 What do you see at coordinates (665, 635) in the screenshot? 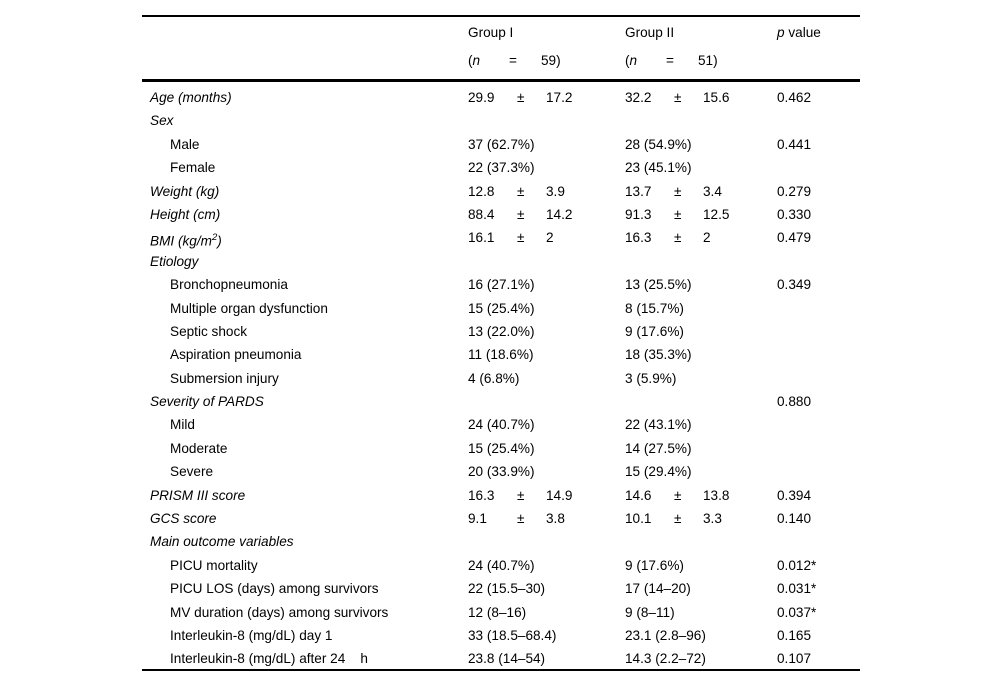
I see `group2-cell: 23.1 (2.8–96)` at bounding box center [665, 635].